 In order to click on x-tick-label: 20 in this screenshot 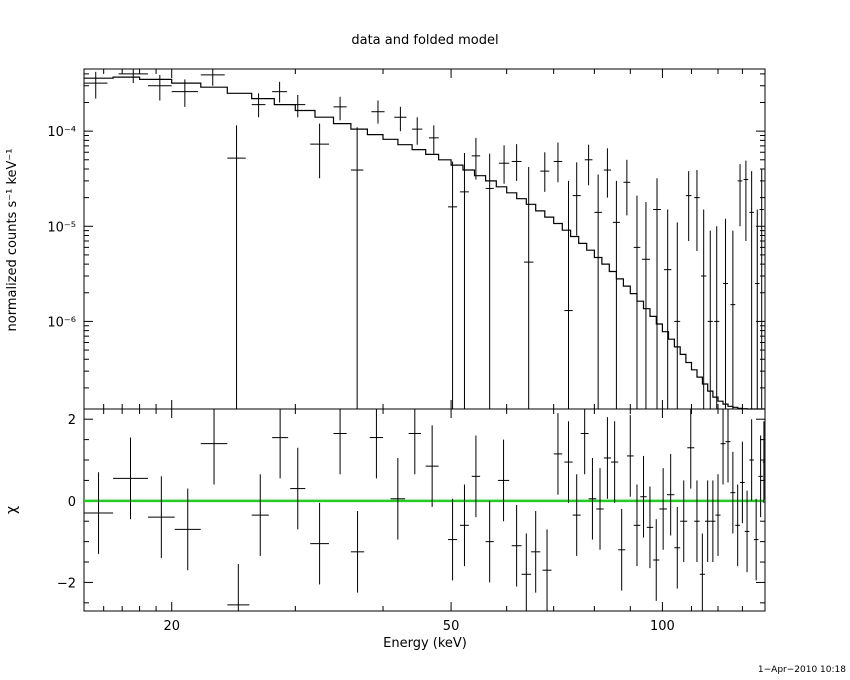, I will do `click(171, 626)`.